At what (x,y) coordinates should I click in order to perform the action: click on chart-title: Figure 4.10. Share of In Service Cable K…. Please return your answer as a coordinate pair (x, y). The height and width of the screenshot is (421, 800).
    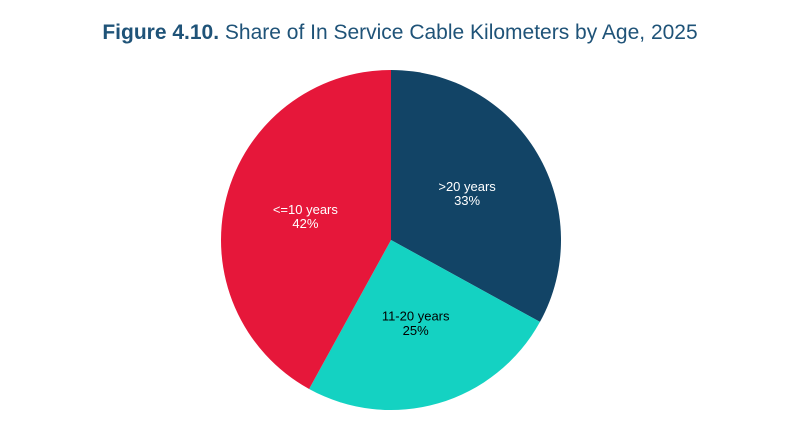
    Looking at the image, I should click on (399, 32).